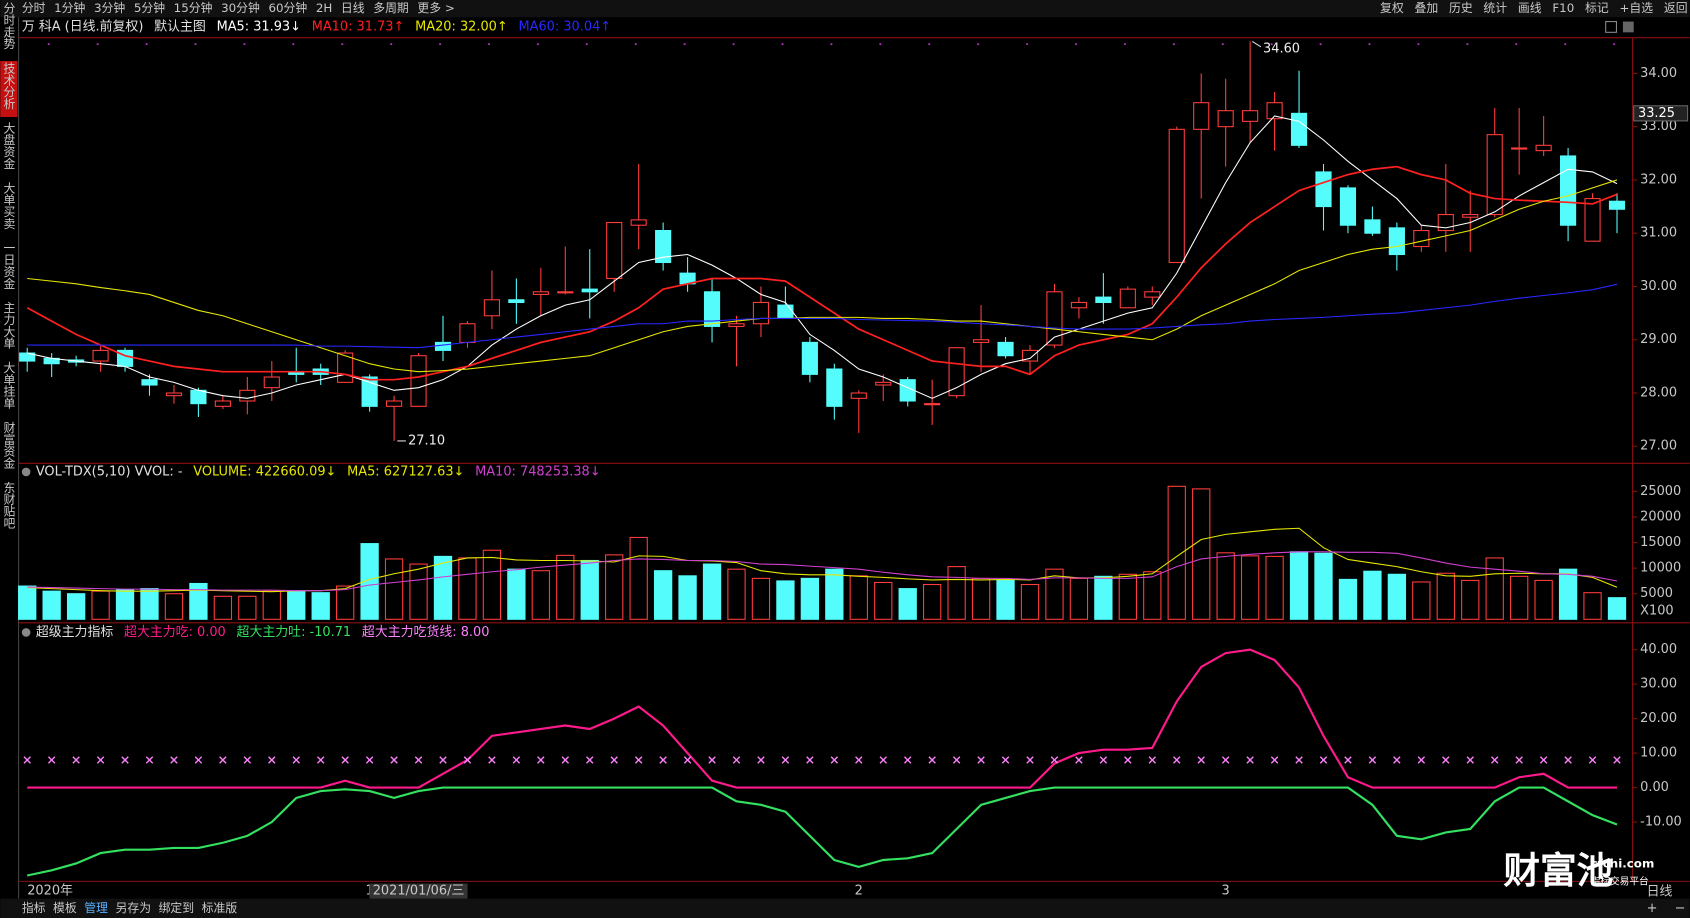  Describe the element at coordinates (1636, 8) in the screenshot. I see `tool-button: +自选` at that location.